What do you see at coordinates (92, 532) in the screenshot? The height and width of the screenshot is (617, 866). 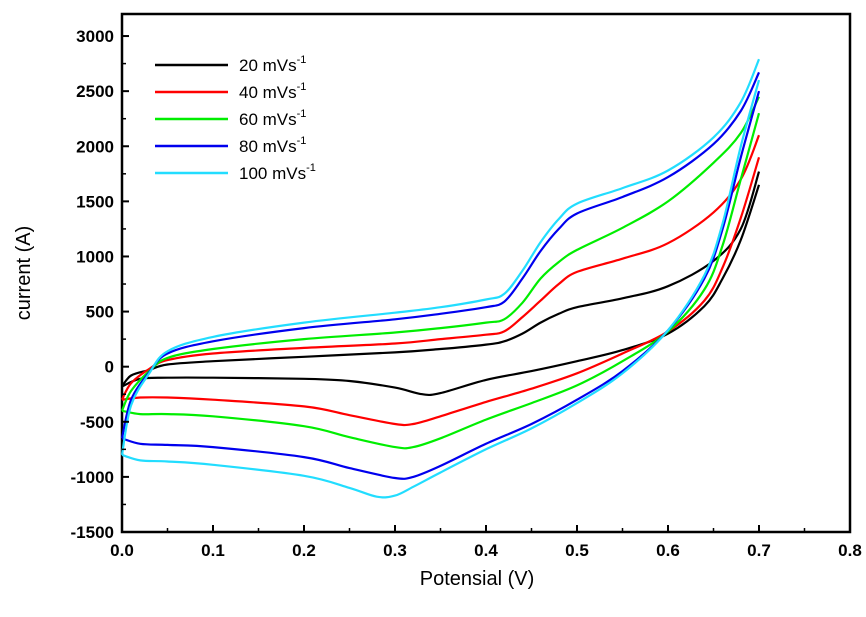 I see `y-tick-label: -1500` at bounding box center [92, 532].